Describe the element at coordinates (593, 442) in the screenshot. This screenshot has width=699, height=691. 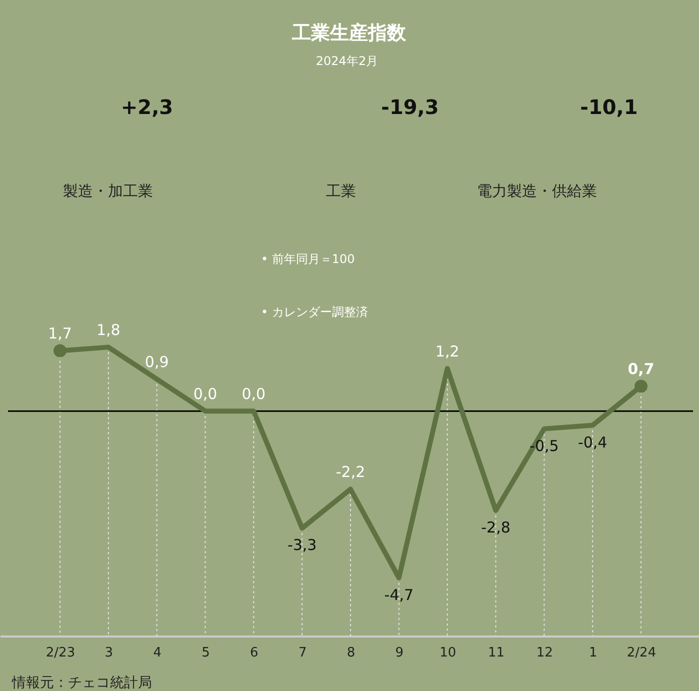
I see `data-label: -0,4` at that location.